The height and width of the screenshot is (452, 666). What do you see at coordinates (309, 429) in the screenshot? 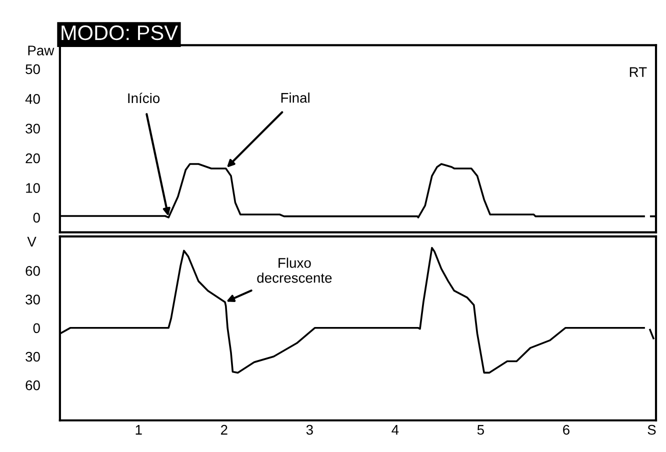
I see `x-tick-label: 3` at bounding box center [309, 429].